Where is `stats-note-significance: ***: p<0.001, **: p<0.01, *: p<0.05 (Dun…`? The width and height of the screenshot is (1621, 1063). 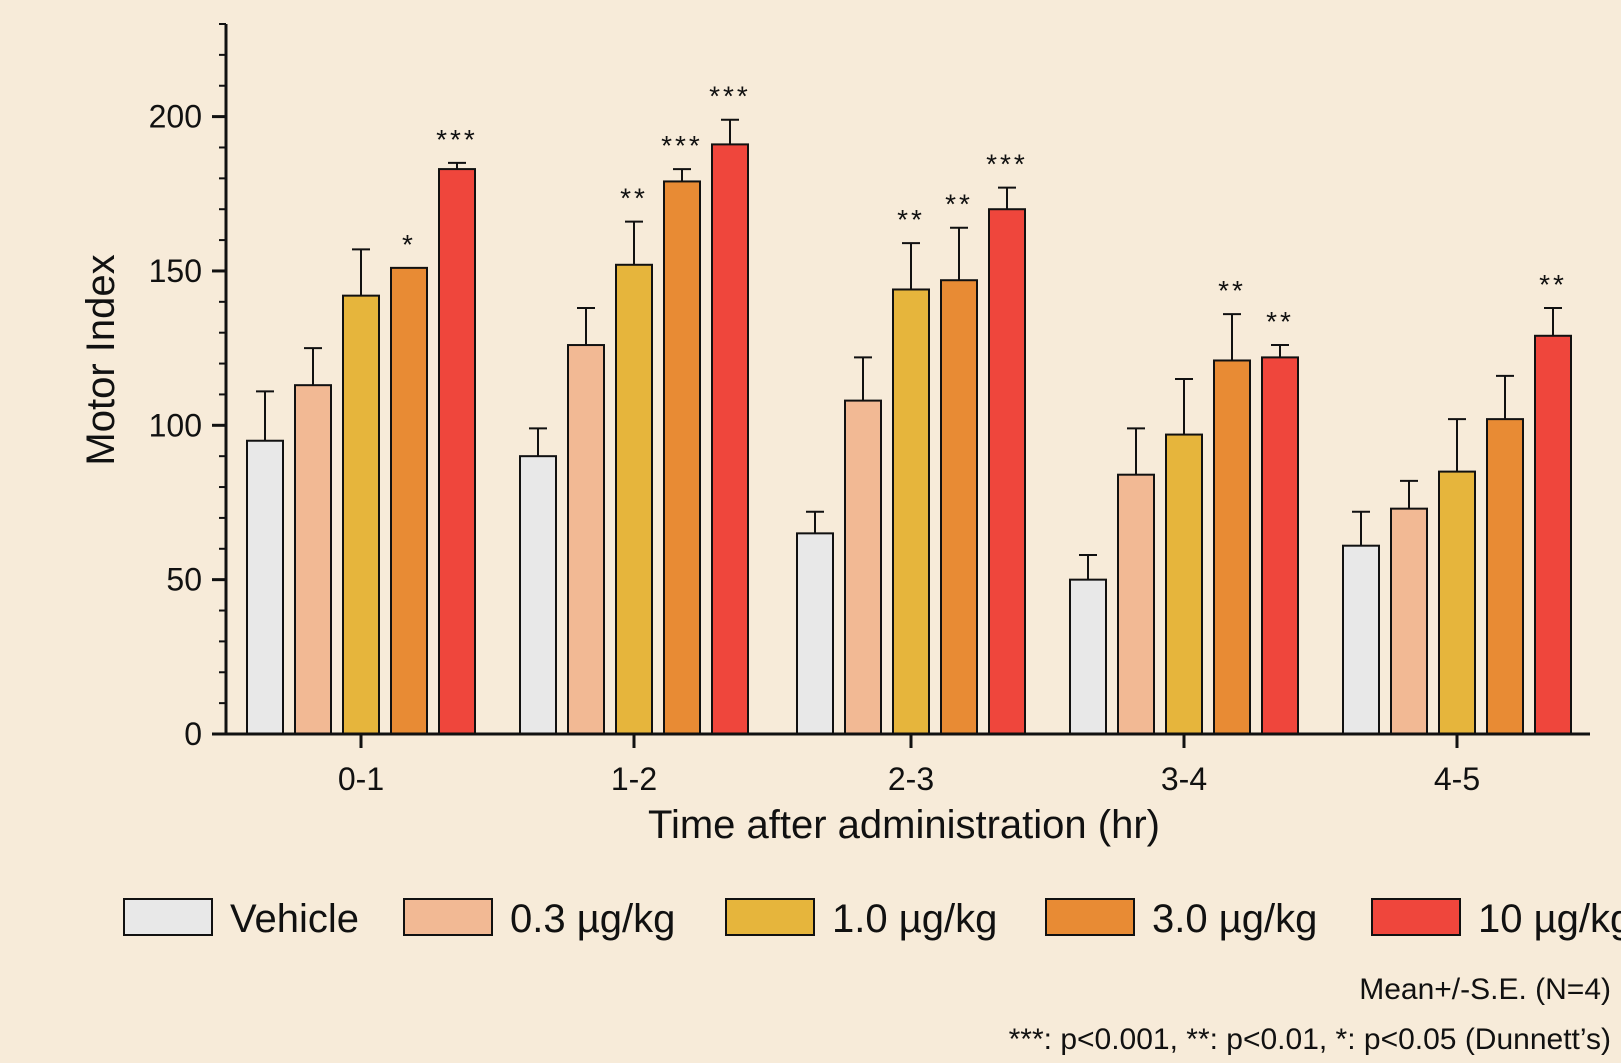 stats-note-significance: ***: p<0.001, **: p<0.01, *: p<0.05 (Dun… is located at coordinates (1310, 1039).